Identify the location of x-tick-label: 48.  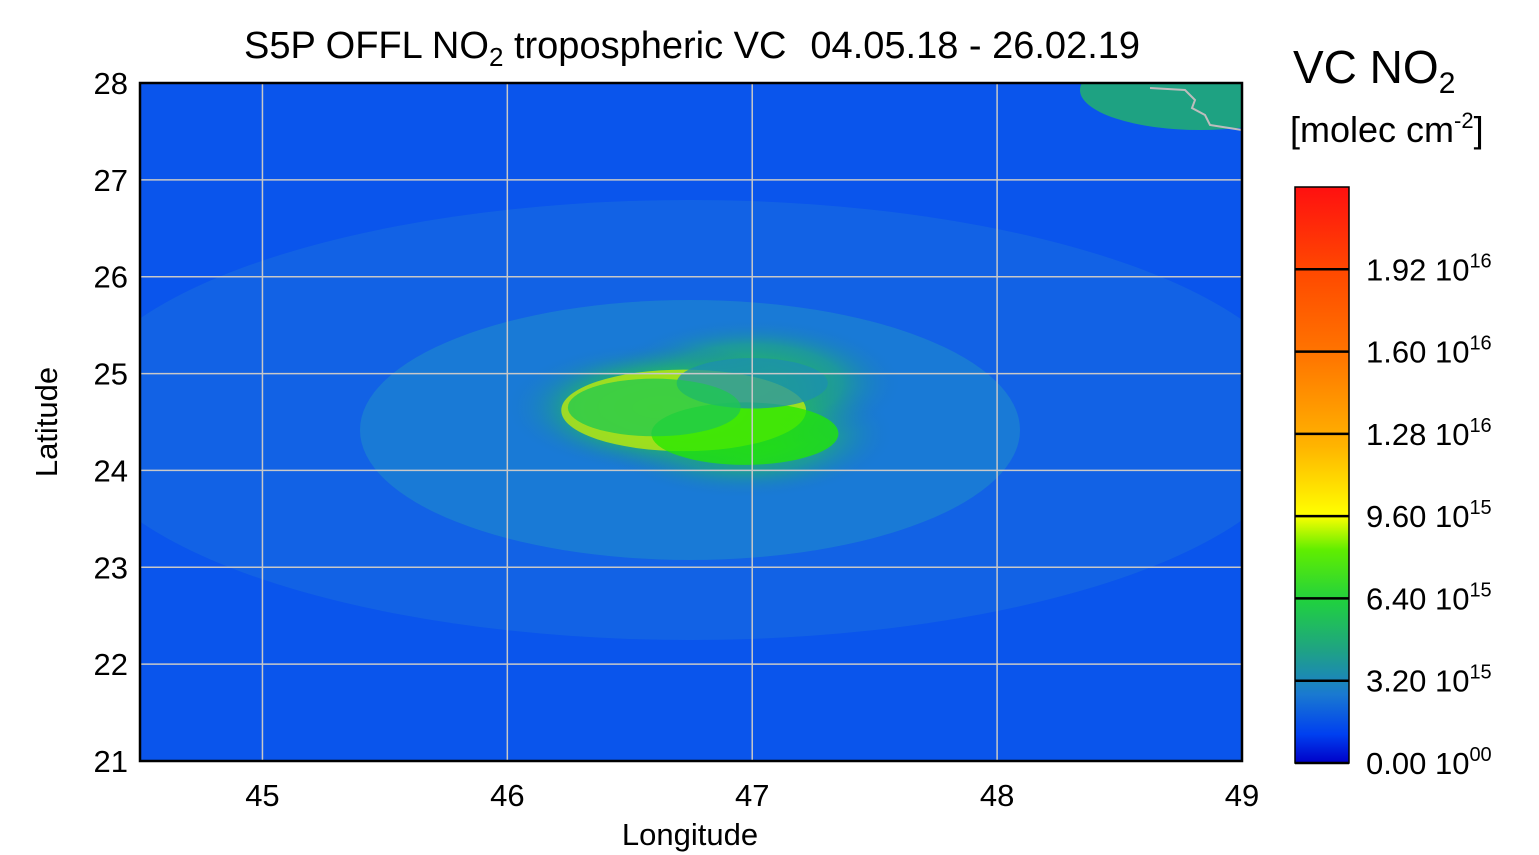
(997, 795).